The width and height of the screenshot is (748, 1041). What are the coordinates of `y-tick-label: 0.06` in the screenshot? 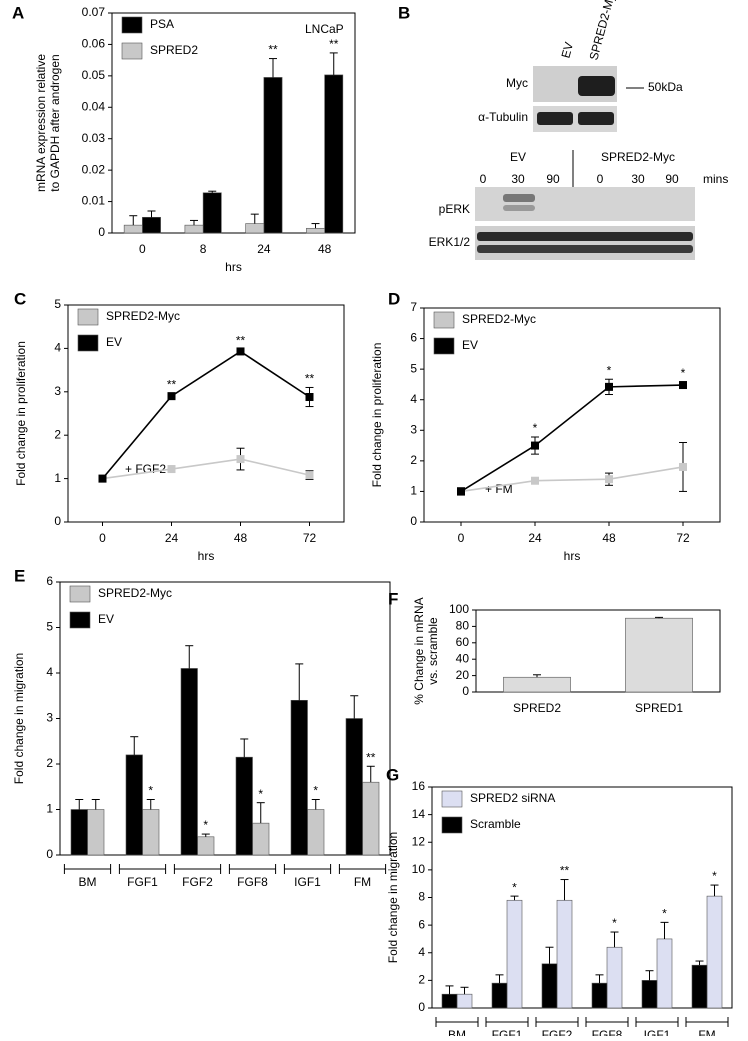 It's located at (94, 44).